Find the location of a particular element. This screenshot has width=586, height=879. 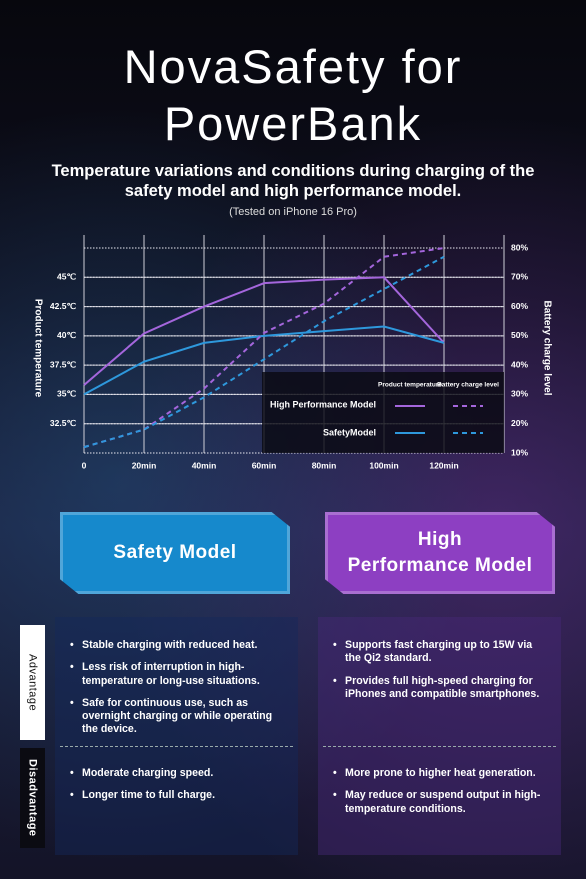

y2-tick-label: 20% is located at coordinates (519, 423).